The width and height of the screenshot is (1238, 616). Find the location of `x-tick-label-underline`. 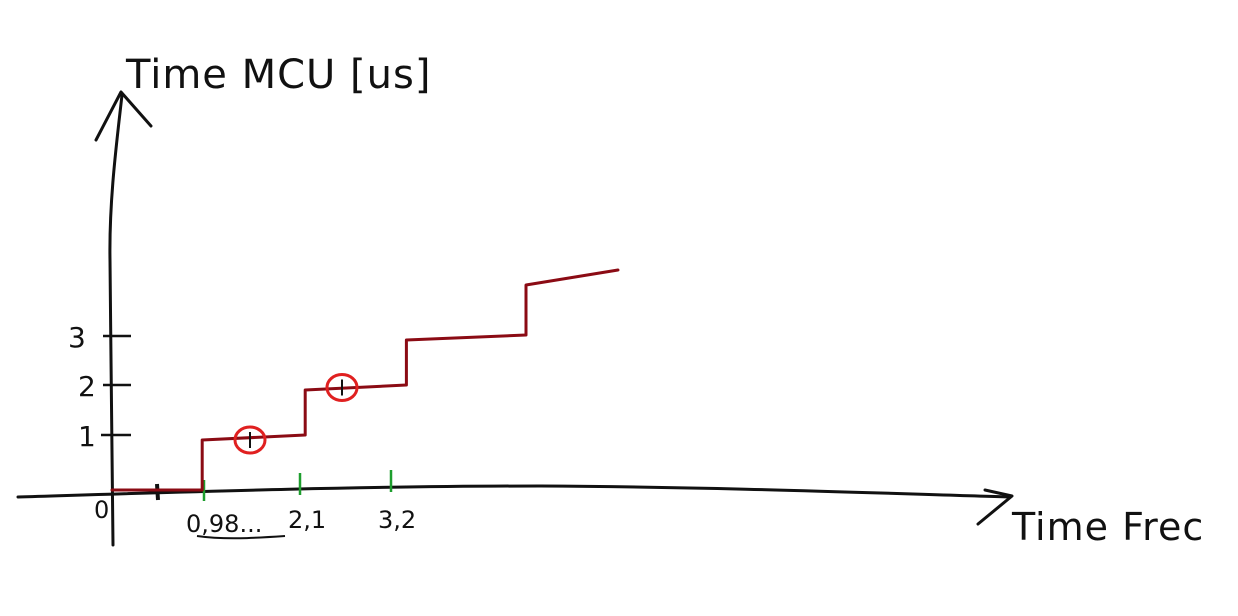

x-tick-label-underline is located at coordinates (241, 537).